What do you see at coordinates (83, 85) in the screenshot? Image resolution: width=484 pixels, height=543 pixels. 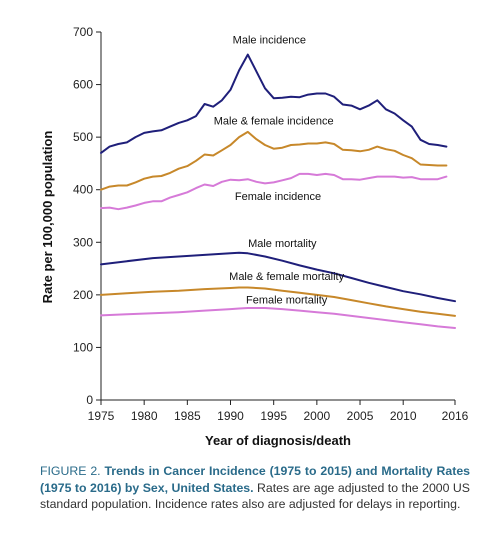 I see `y-tick-label: 600` at bounding box center [83, 85].